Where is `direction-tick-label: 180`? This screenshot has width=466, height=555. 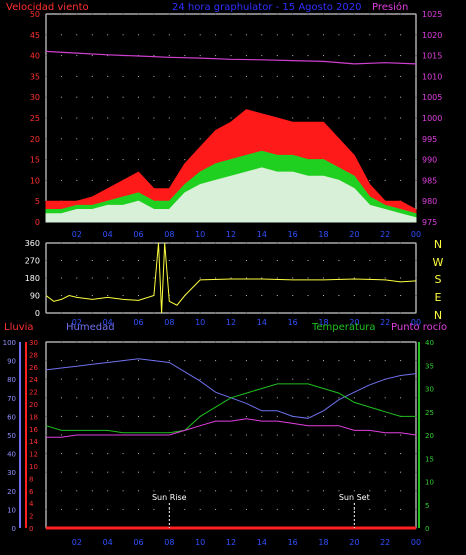
direction-tick-label: 180 is located at coordinates (32, 278).